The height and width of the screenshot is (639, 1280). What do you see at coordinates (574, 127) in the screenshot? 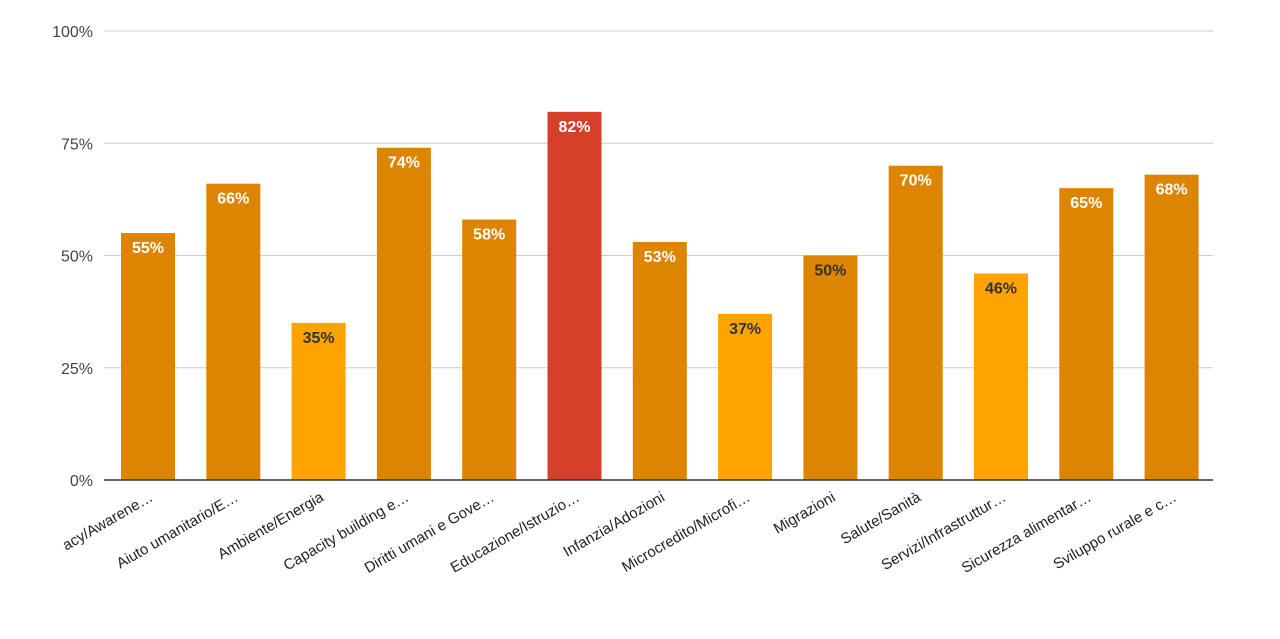
I see `data-label: 82%` at bounding box center [574, 127].